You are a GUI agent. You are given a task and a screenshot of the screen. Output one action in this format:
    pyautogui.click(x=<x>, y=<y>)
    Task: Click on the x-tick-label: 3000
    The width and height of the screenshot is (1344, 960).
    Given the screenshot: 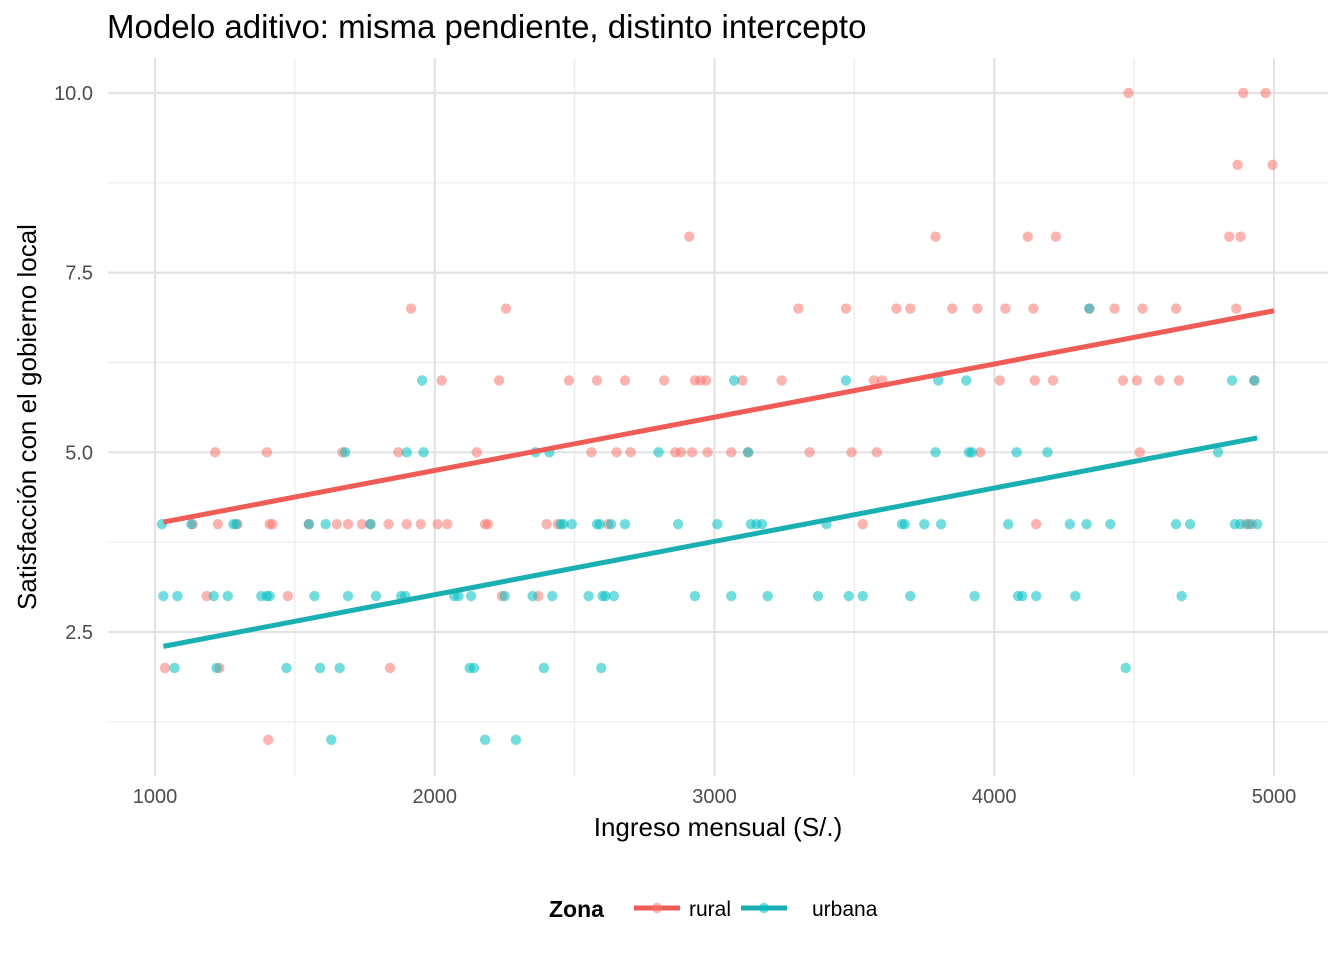 What is the action you would take?
    pyautogui.click(x=714, y=797)
    